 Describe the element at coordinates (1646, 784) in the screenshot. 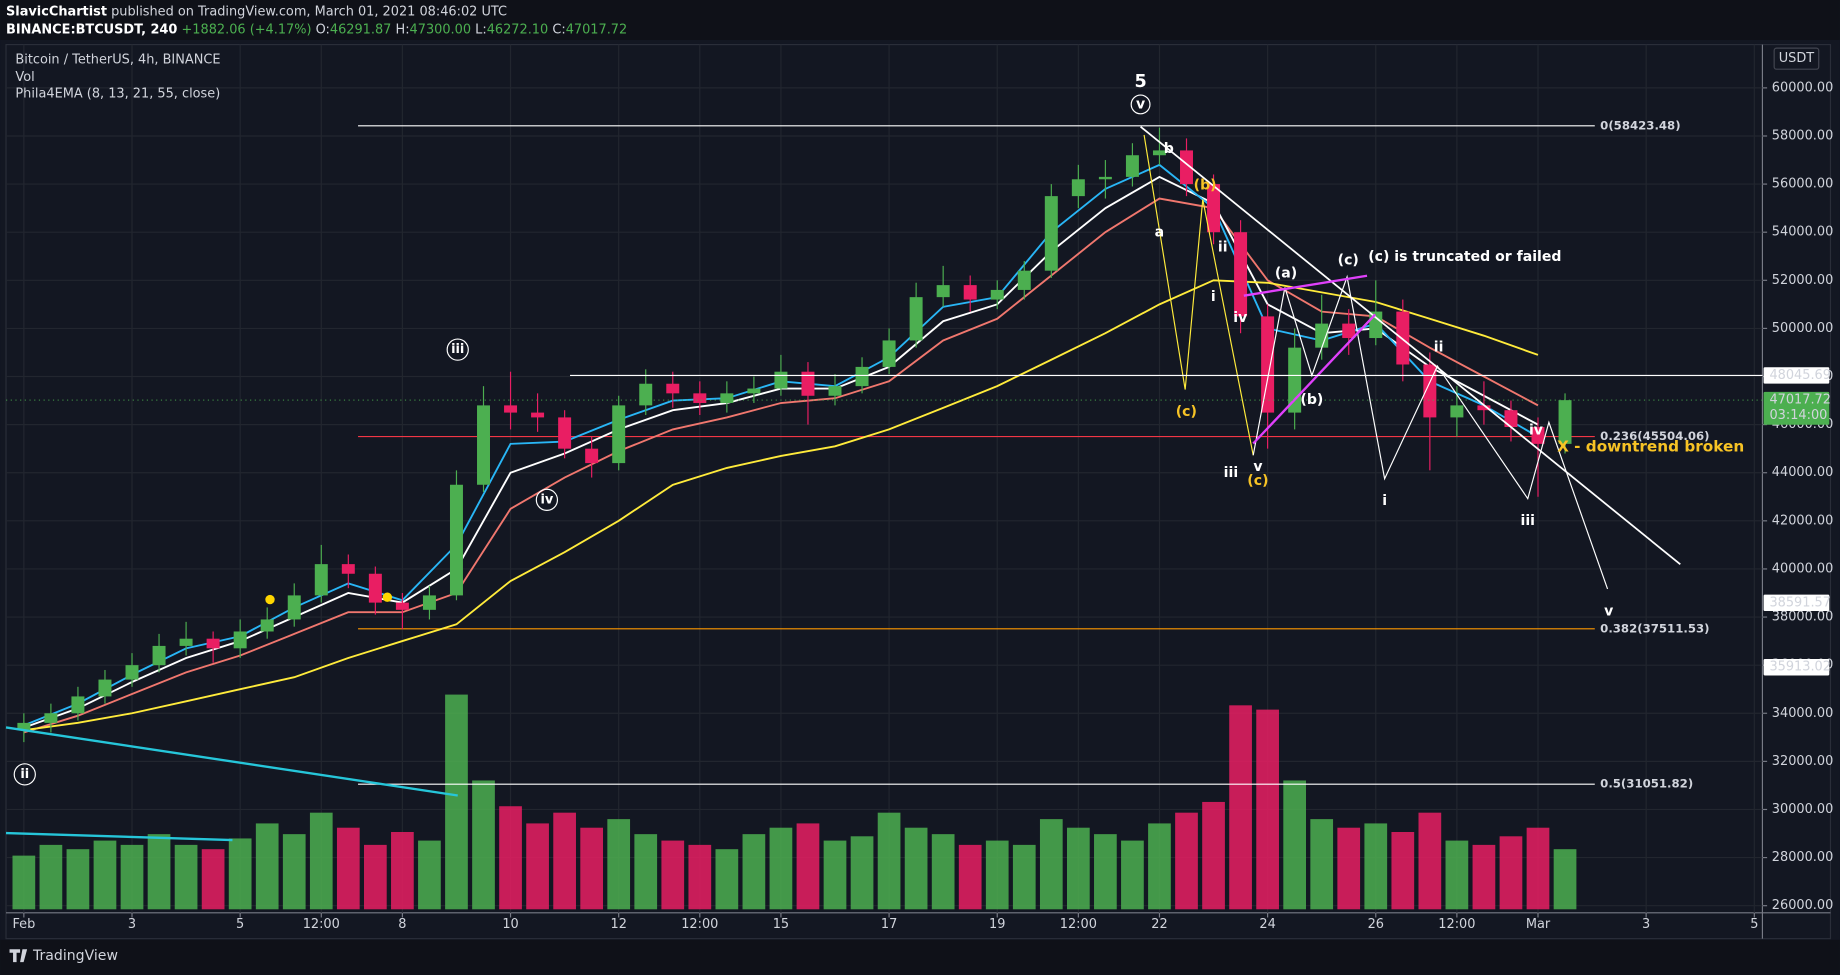

I see `fib-label: 0.5(31051.82)` at that location.